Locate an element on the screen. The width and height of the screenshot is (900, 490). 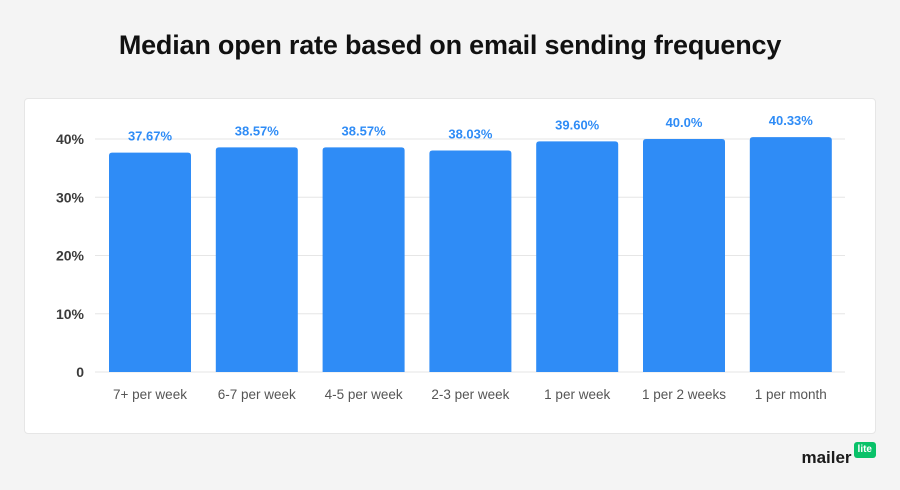
x-category-label: 1 per month is located at coordinates (791, 394).